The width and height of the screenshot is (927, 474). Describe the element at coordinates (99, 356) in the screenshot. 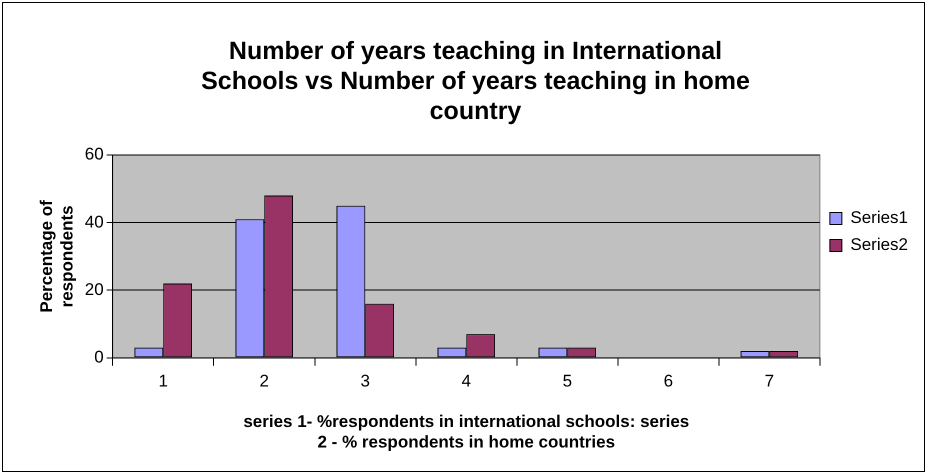

I see `y-tick-label: 0` at that location.